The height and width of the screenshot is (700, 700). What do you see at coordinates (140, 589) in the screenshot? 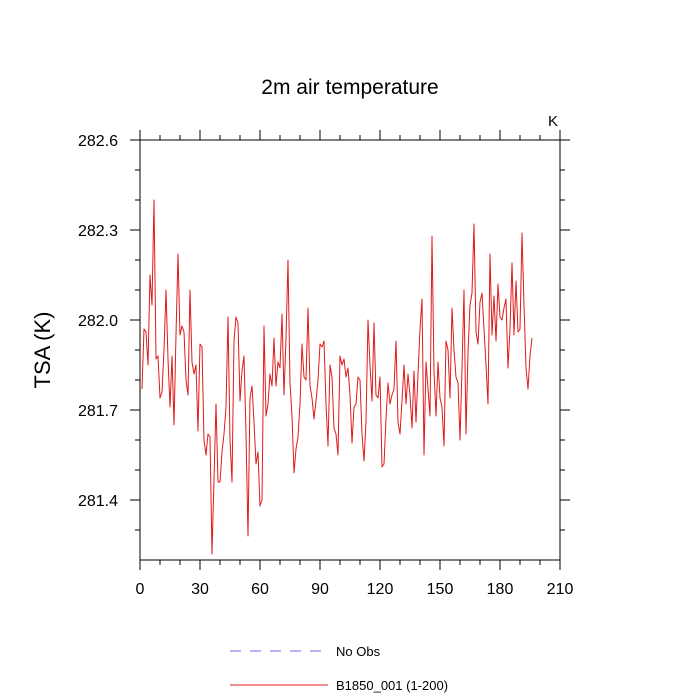
I see `x-tick-label: 0` at bounding box center [140, 589].